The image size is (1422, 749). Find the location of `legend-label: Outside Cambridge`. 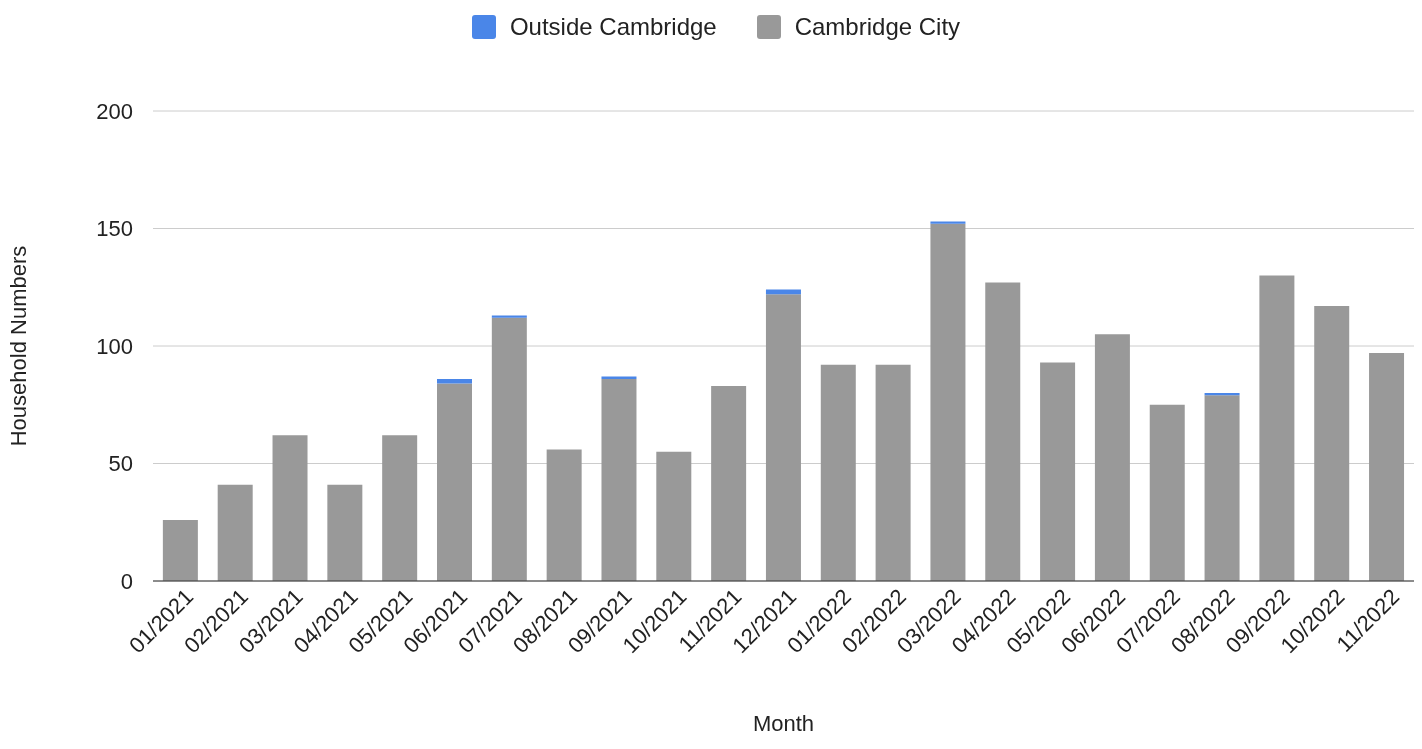

legend-label: Outside Cambridge is located at coordinates (612, 27).